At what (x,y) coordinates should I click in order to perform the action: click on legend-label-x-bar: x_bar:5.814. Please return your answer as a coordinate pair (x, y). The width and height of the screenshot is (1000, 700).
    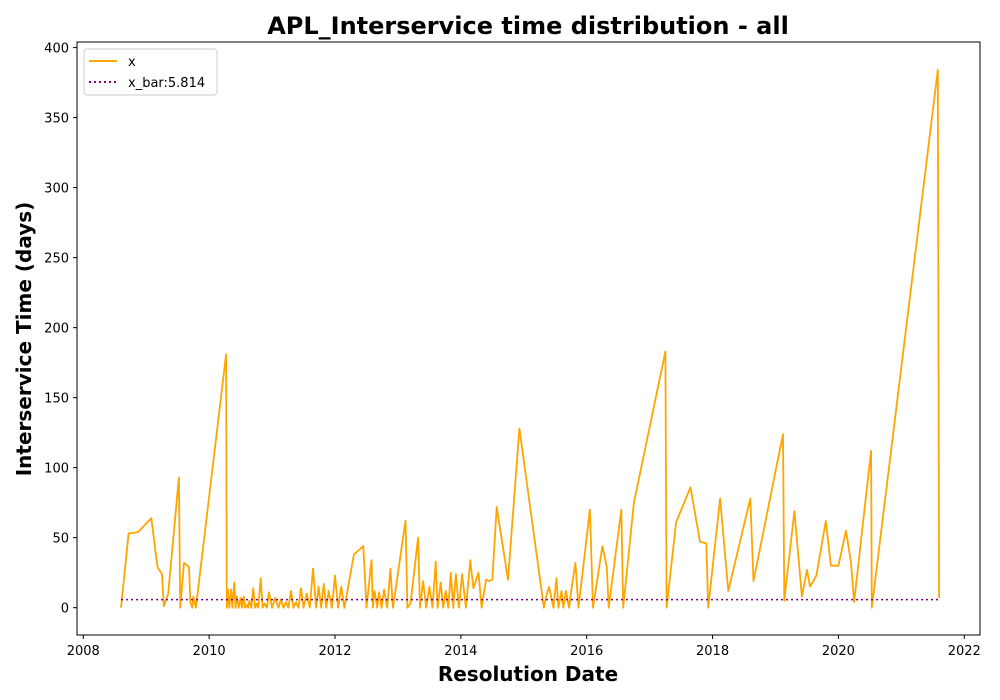
    Looking at the image, I should click on (166, 83).